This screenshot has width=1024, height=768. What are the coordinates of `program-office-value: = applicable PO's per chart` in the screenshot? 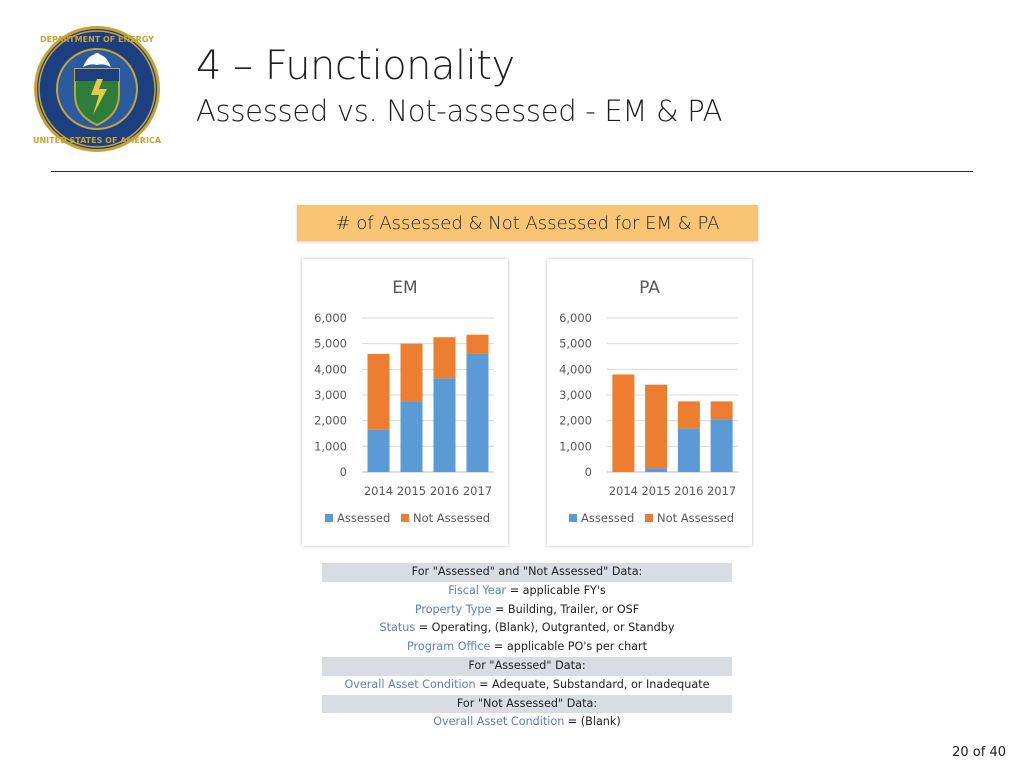 It's located at (569, 647).